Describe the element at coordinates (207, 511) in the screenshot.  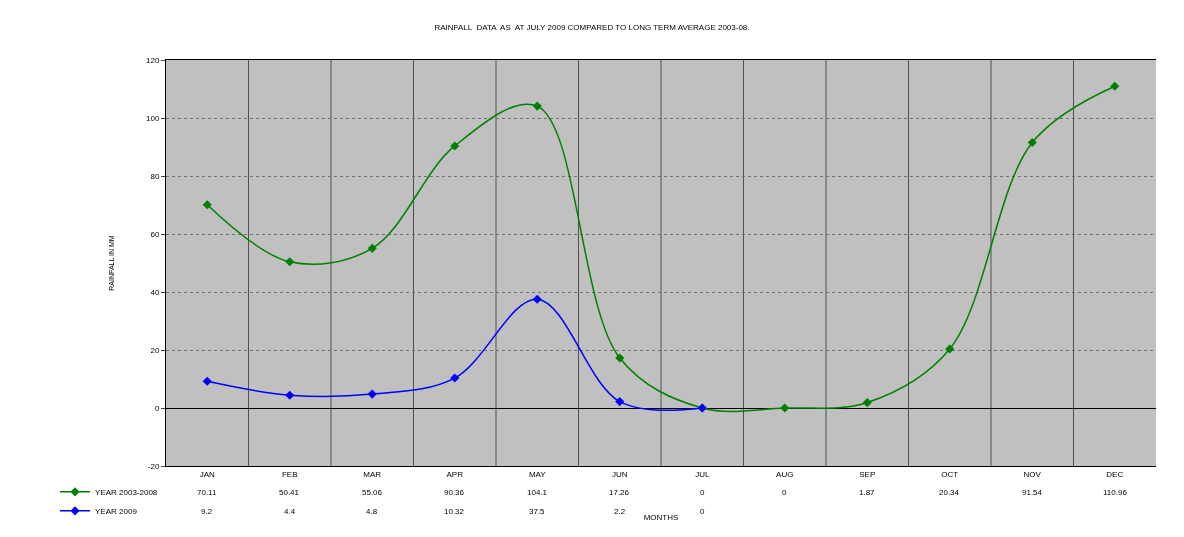
I see `data-label: 9.2` at that location.